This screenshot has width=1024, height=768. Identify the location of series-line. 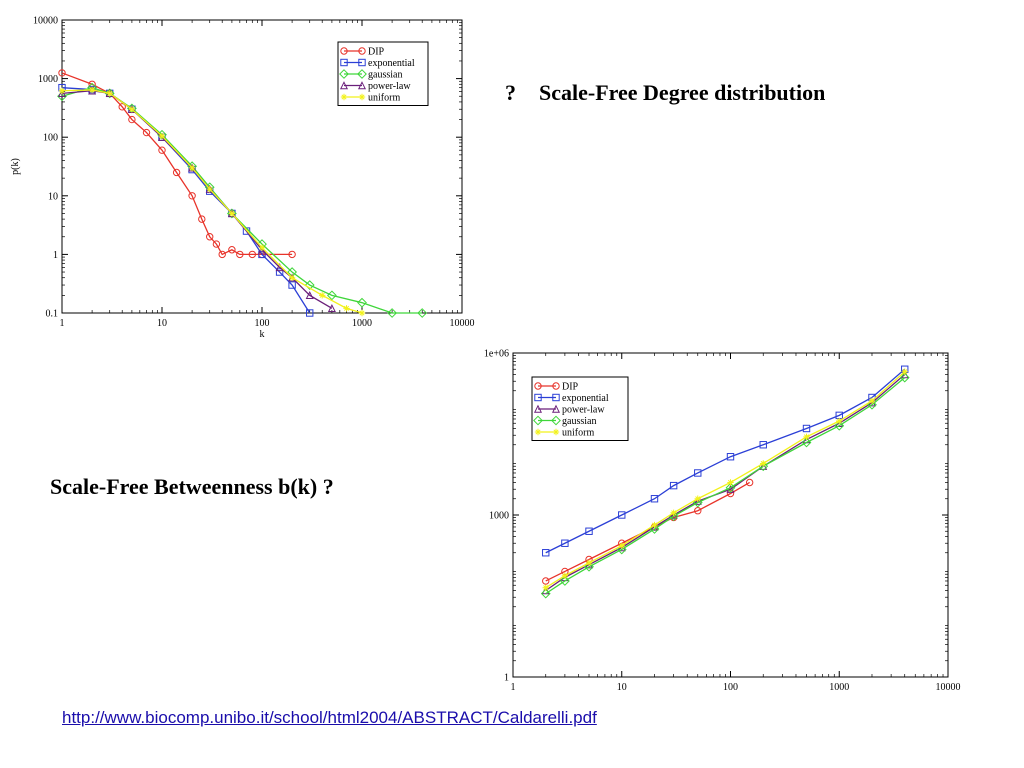
(725, 461).